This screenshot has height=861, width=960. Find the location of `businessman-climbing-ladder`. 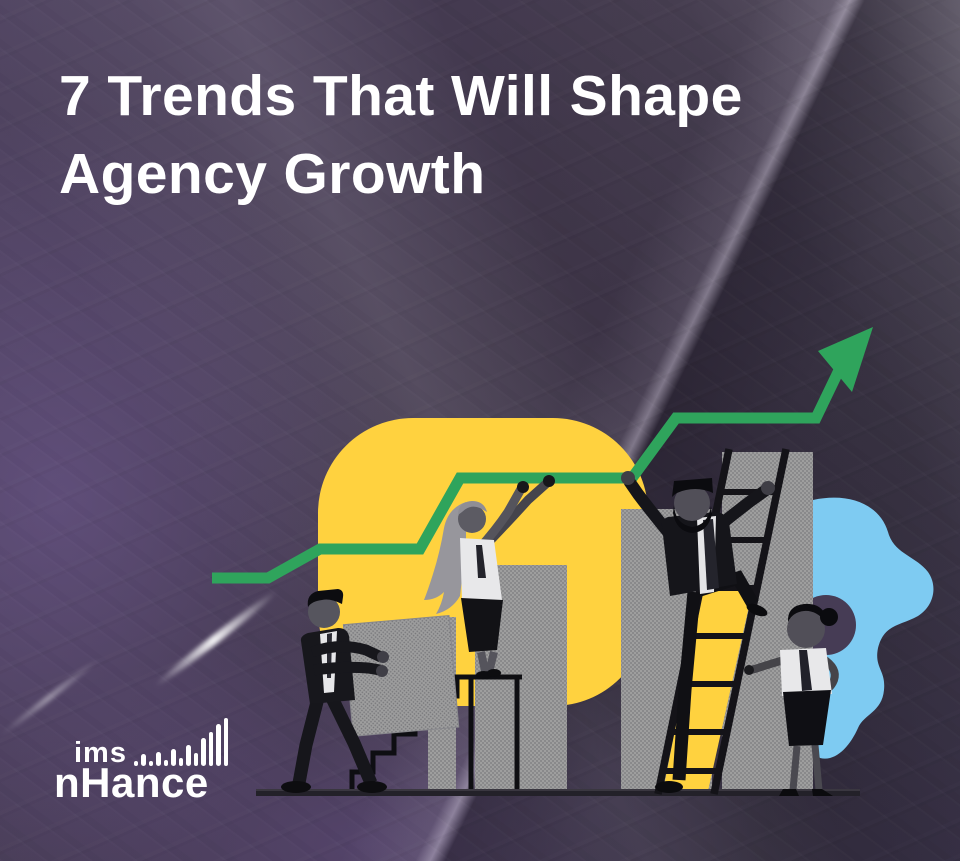

businessman-climbing-ladder is located at coordinates (698, 632).